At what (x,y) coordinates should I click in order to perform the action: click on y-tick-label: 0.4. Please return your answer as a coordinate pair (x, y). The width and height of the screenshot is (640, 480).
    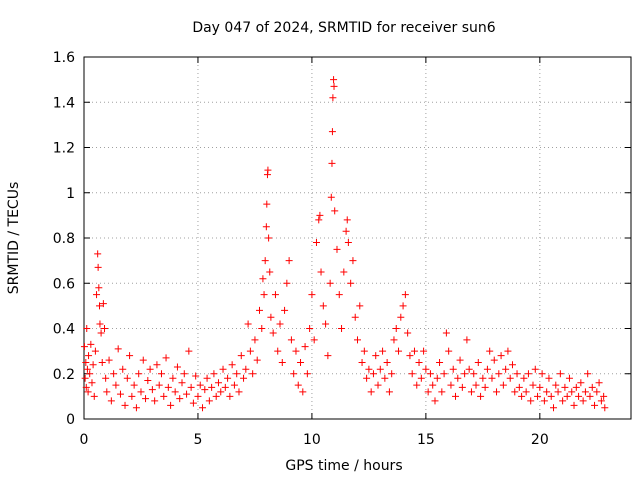
    Looking at the image, I should click on (64, 330).